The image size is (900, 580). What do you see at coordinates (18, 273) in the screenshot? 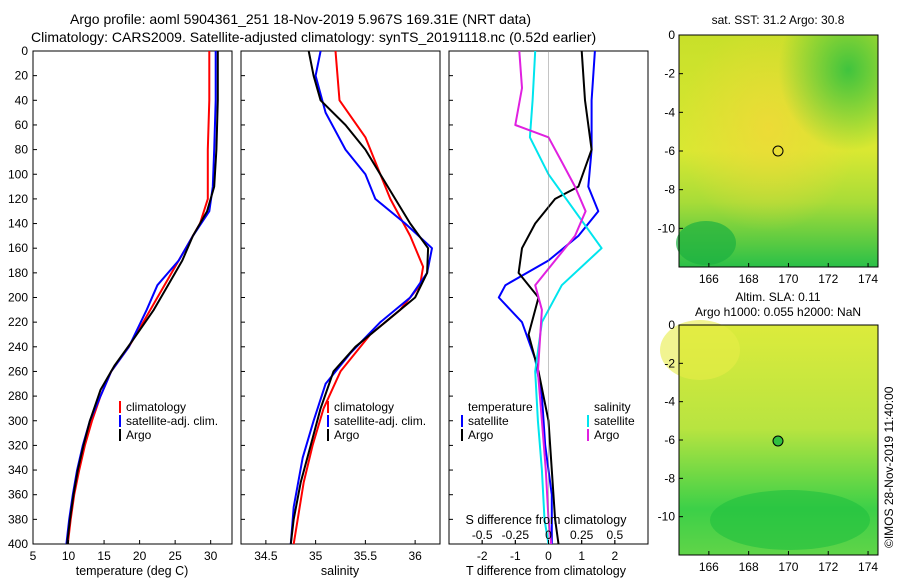
I see `depth-tick-label: 180` at bounding box center [18, 273].